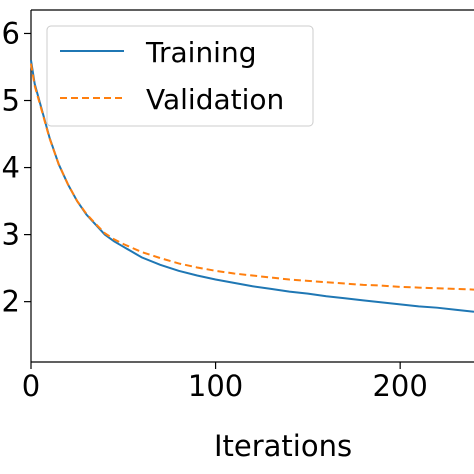  What do you see at coordinates (180, 76) in the screenshot?
I see `legend: Training Validation` at bounding box center [180, 76].